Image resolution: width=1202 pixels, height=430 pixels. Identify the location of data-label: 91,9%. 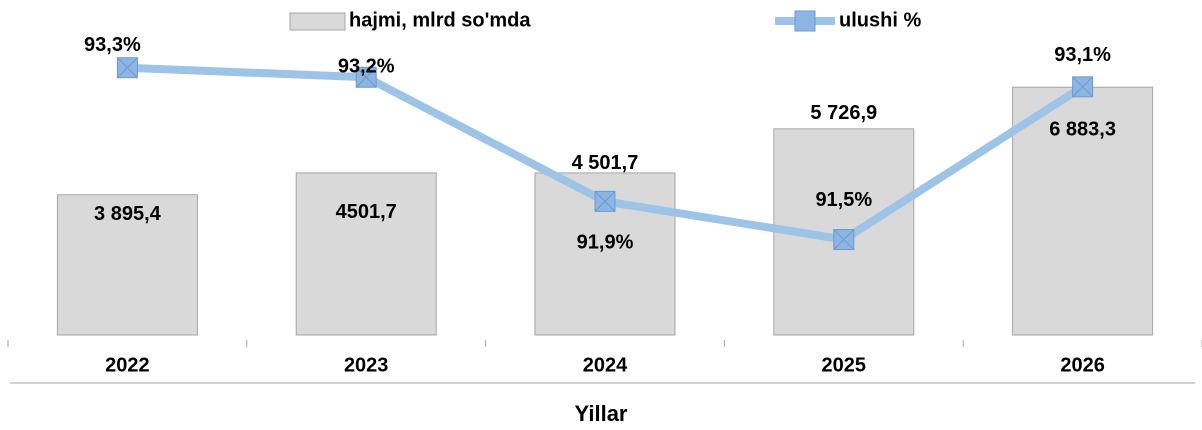
(605, 243).